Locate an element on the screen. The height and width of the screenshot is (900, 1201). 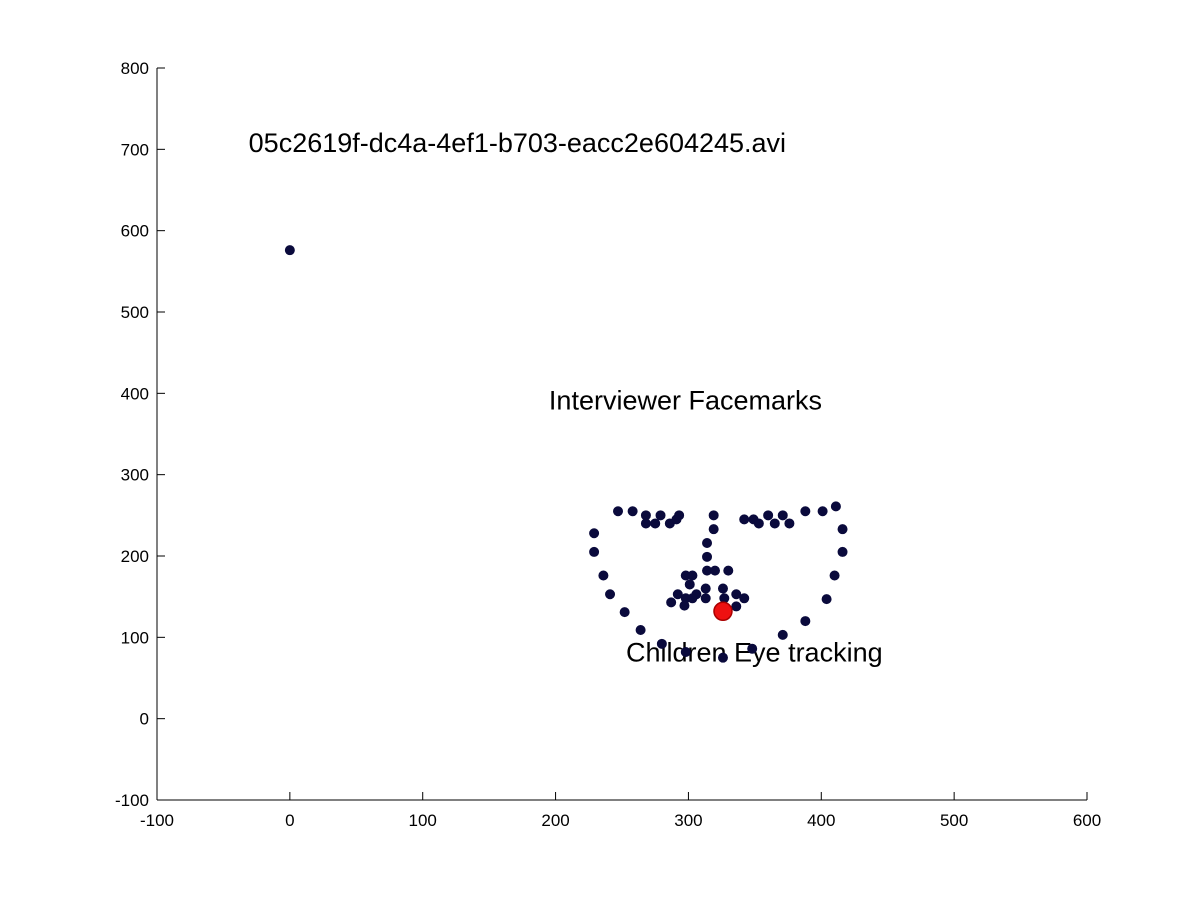
x-tick-label: 300 is located at coordinates (688, 820).